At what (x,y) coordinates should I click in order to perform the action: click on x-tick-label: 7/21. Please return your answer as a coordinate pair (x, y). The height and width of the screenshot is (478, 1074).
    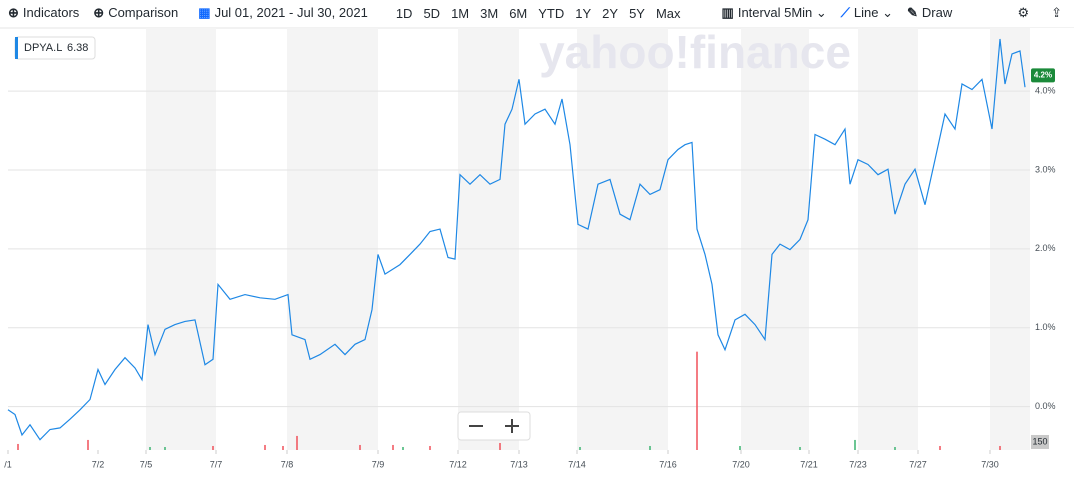
    Looking at the image, I should click on (809, 464).